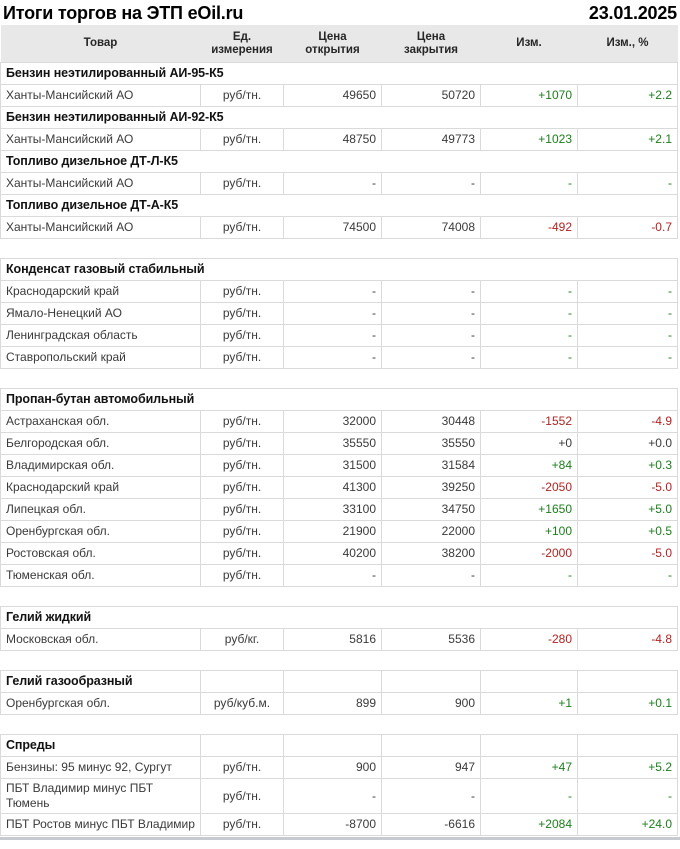 The height and width of the screenshot is (849, 680). Describe the element at coordinates (100, 575) in the screenshot. I see `product-cell: Тюменская обл.` at that location.